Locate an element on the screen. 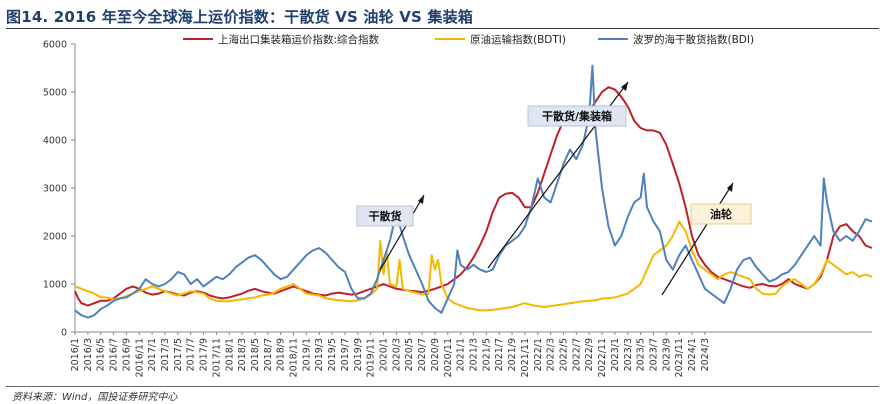  x-tick-label: 2016/3 is located at coordinates (88, 354).